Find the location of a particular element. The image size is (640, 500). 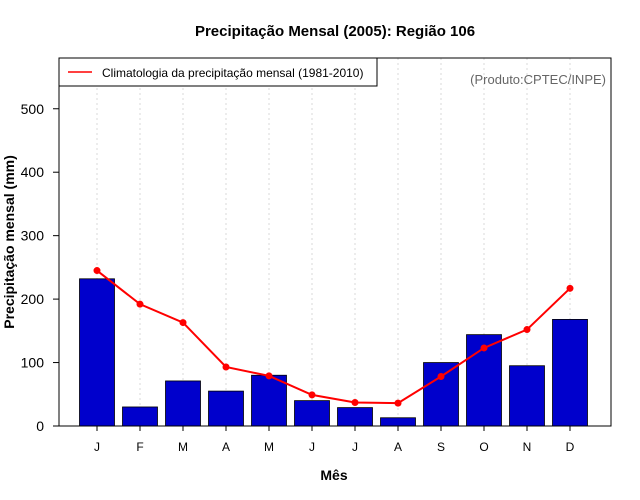

y-tick-label: 100 is located at coordinates (33, 363).